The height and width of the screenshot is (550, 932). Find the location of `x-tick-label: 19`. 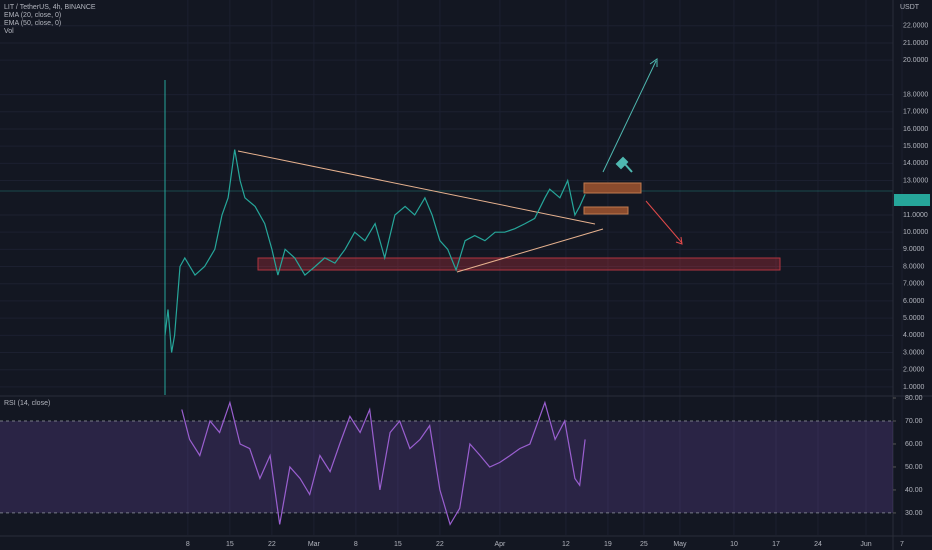

x-tick-label: 19 is located at coordinates (608, 544).